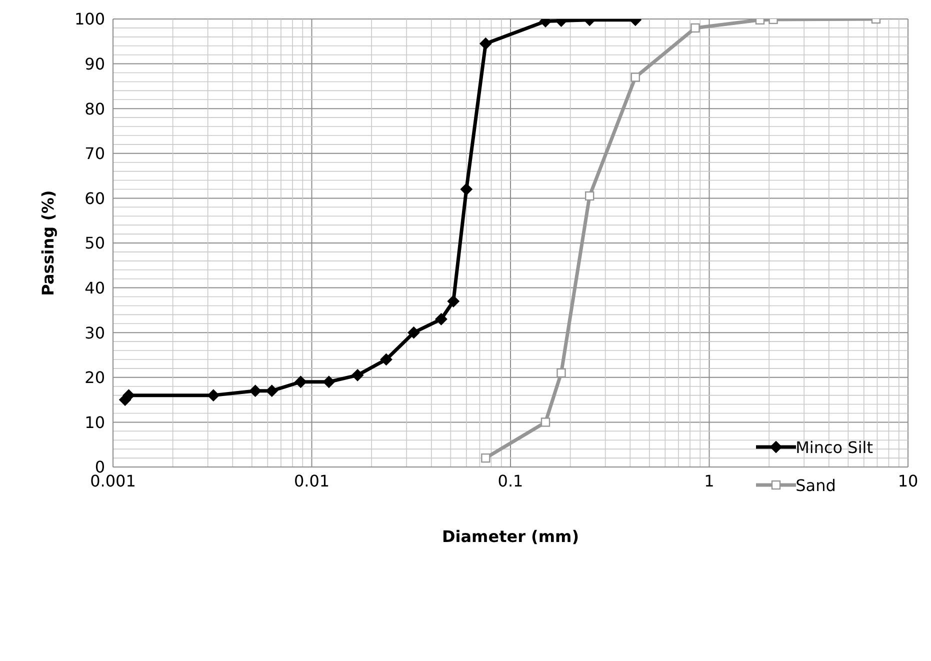  I want to click on y-tick-label: 80, so click(94, 108).